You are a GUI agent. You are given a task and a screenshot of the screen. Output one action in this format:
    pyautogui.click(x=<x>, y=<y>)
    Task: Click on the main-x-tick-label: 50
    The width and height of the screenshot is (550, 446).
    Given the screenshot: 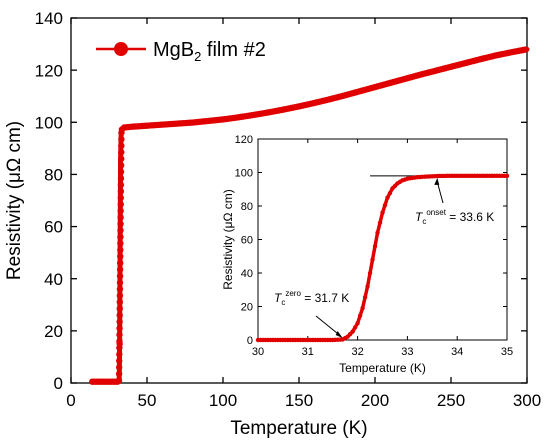 What is the action you would take?
    pyautogui.click(x=147, y=400)
    